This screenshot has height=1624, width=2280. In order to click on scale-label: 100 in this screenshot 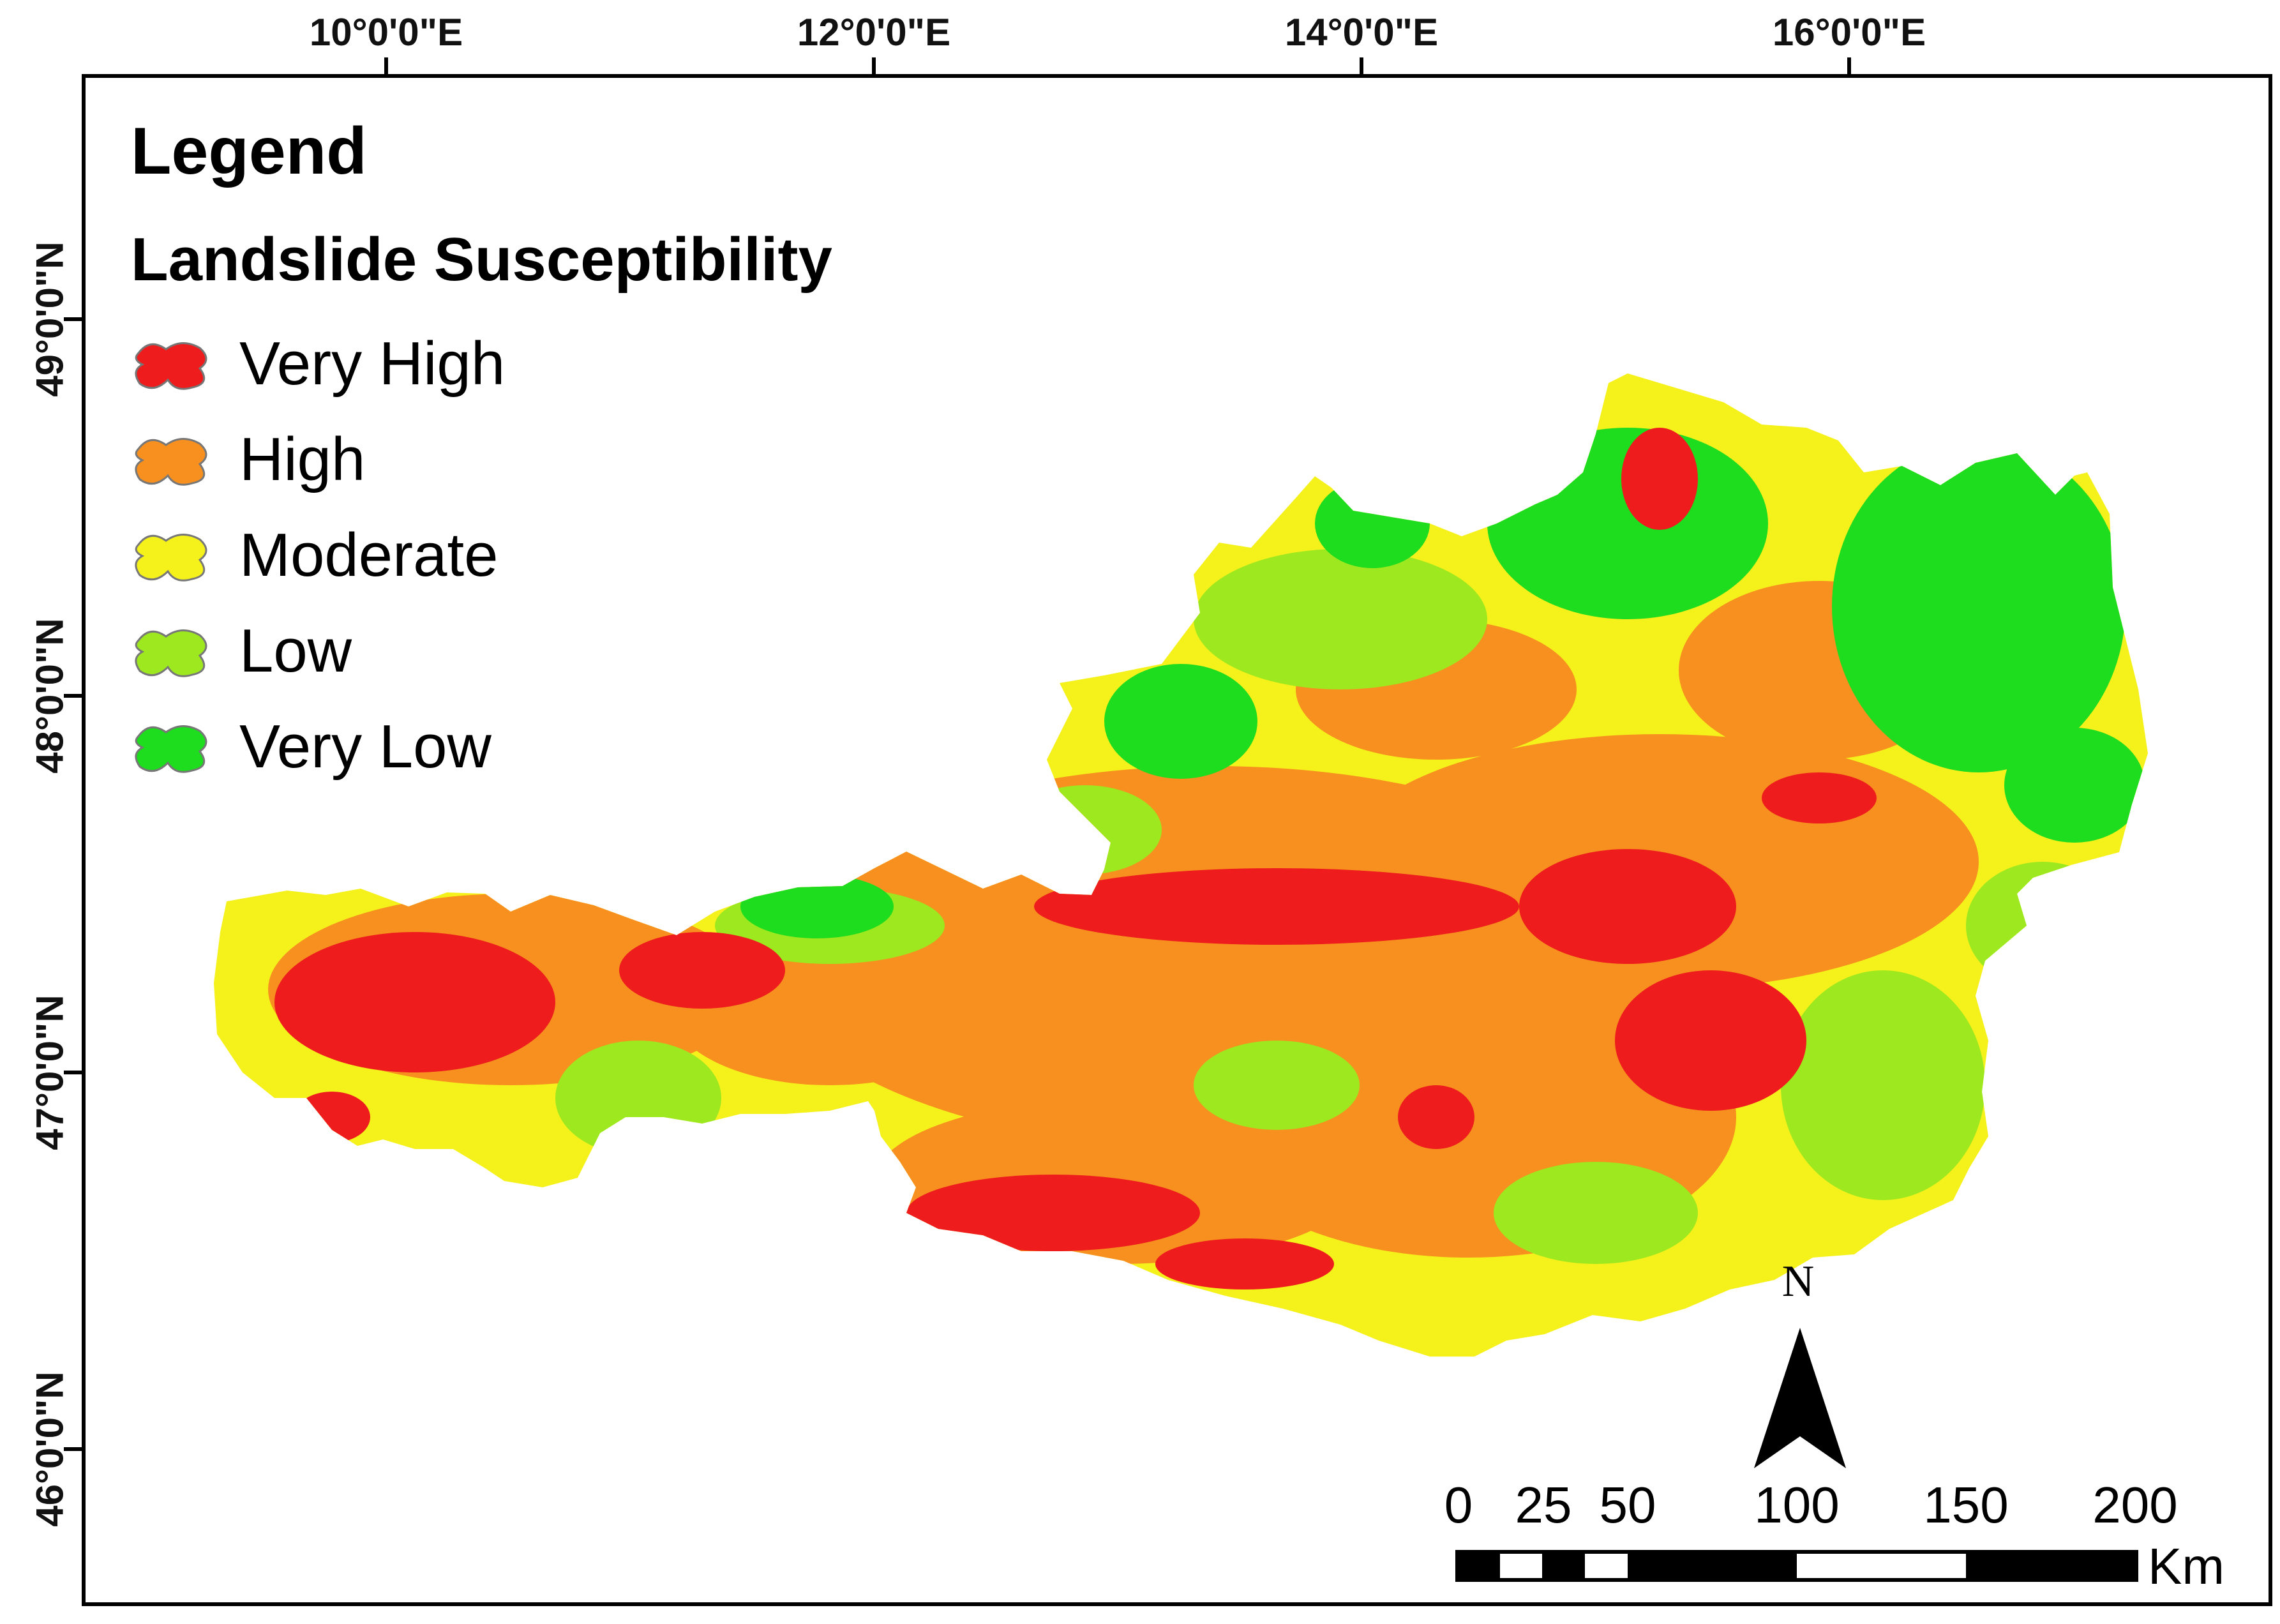, I will do `click(1797, 1505)`.